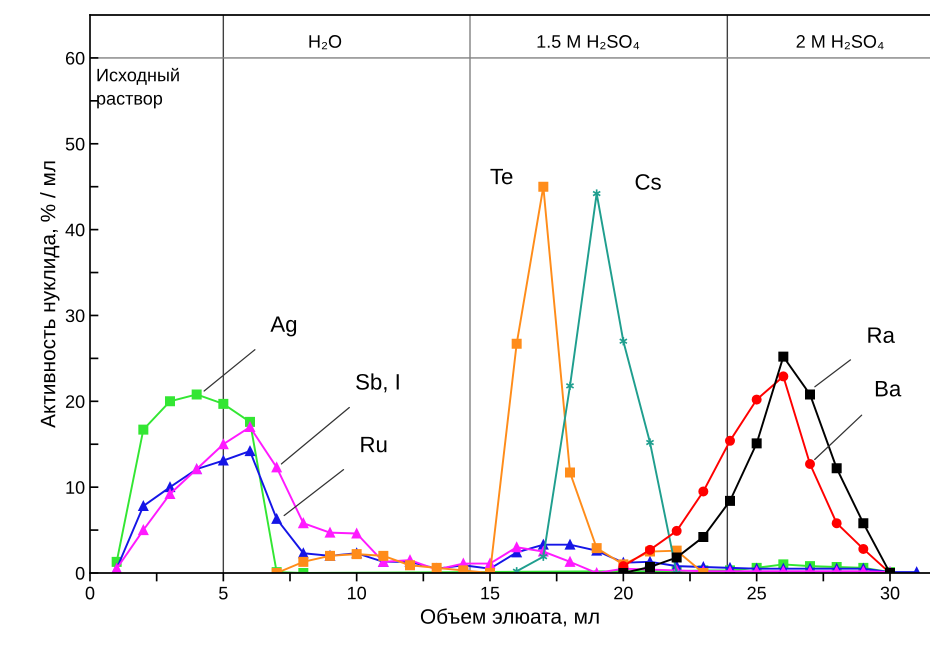 The image size is (930, 657). I want to click on annotation: Te, so click(501, 176).